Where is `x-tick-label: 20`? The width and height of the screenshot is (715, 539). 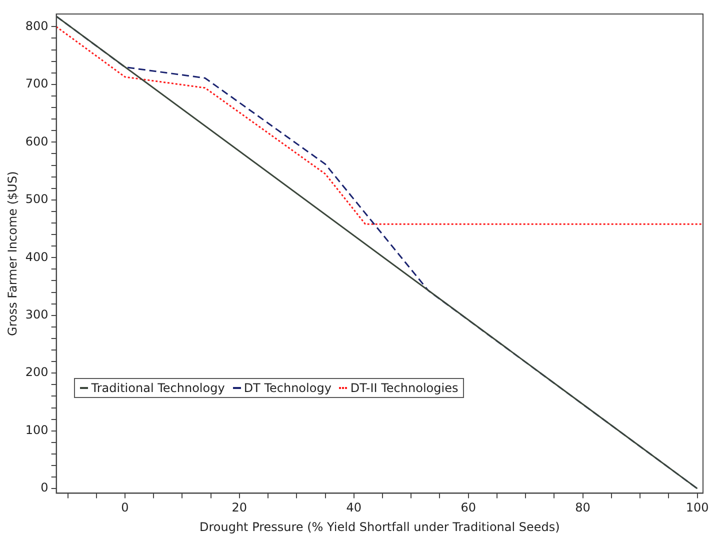
x-tick-label: 20 is located at coordinates (240, 507).